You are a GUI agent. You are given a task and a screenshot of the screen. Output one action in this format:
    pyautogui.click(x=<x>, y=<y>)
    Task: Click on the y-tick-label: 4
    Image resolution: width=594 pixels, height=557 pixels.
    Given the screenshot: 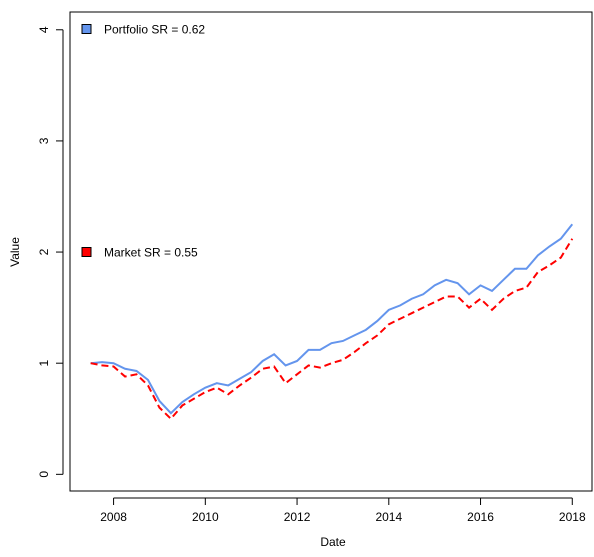 What is the action you would take?
    pyautogui.click(x=44, y=29)
    